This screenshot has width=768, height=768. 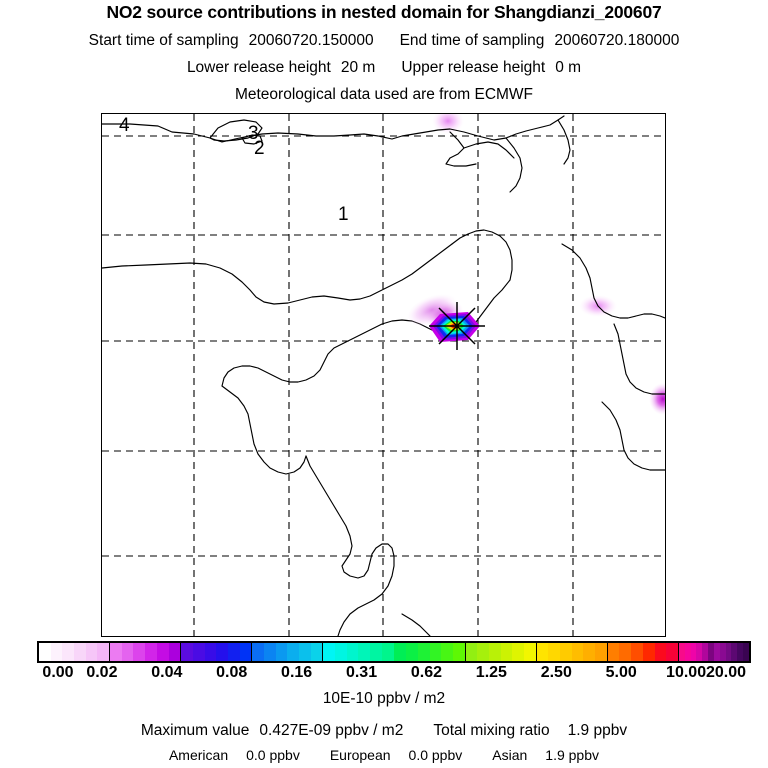 What do you see at coordinates (311, 40) in the screenshot?
I see `start-time-value: 20060720.150000` at bounding box center [311, 40].